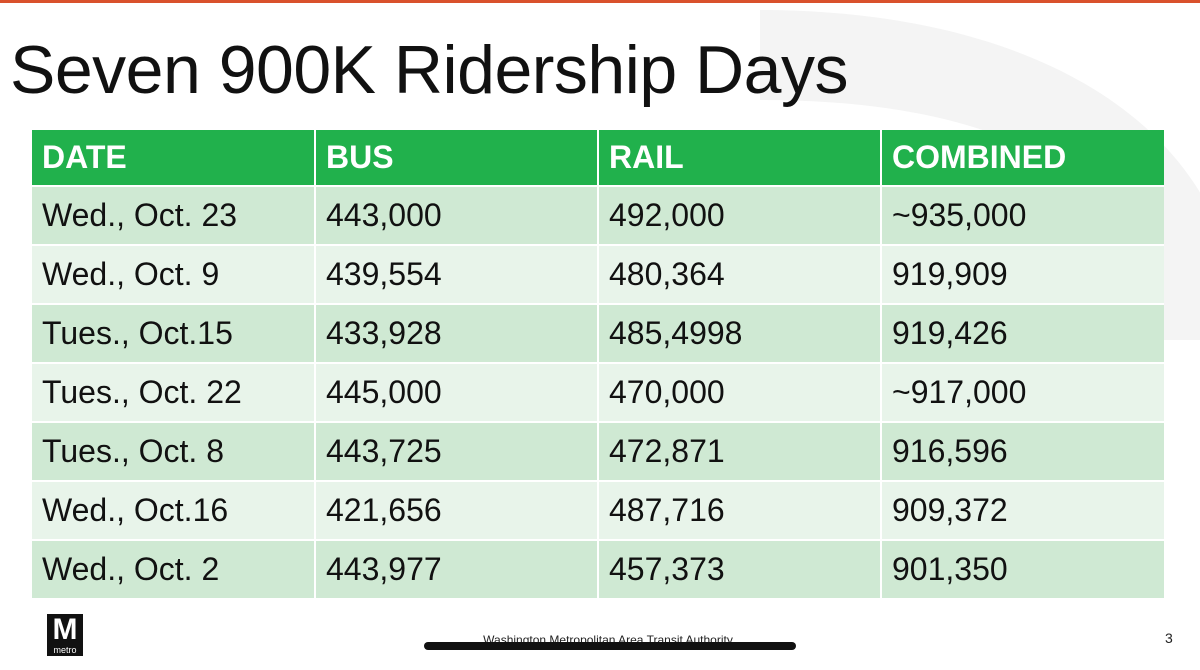  I want to click on cell-combined: 919,426, so click(1022, 334).